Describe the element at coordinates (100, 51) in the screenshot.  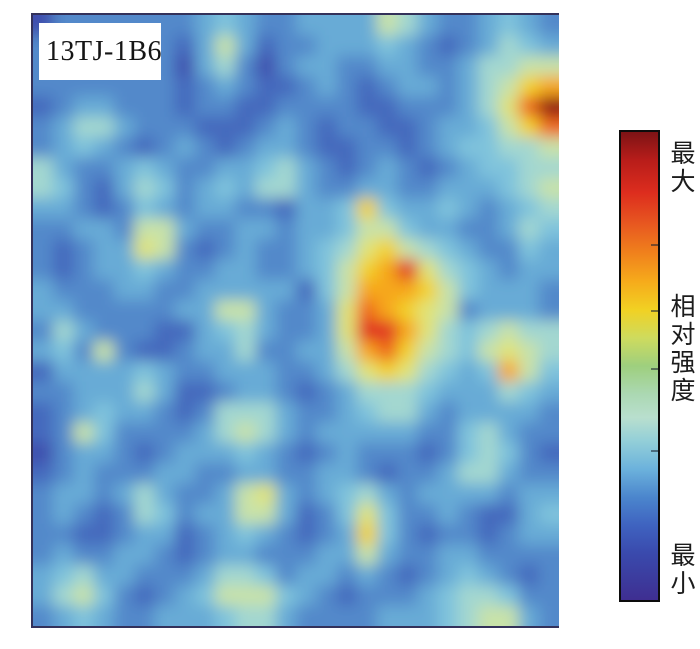
I see `sample-label-box: 13TJ-1B6` at that location.